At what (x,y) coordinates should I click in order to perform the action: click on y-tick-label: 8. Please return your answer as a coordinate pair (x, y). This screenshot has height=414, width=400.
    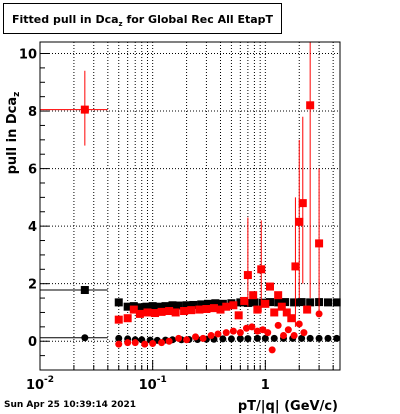
    Looking at the image, I should click on (32, 112).